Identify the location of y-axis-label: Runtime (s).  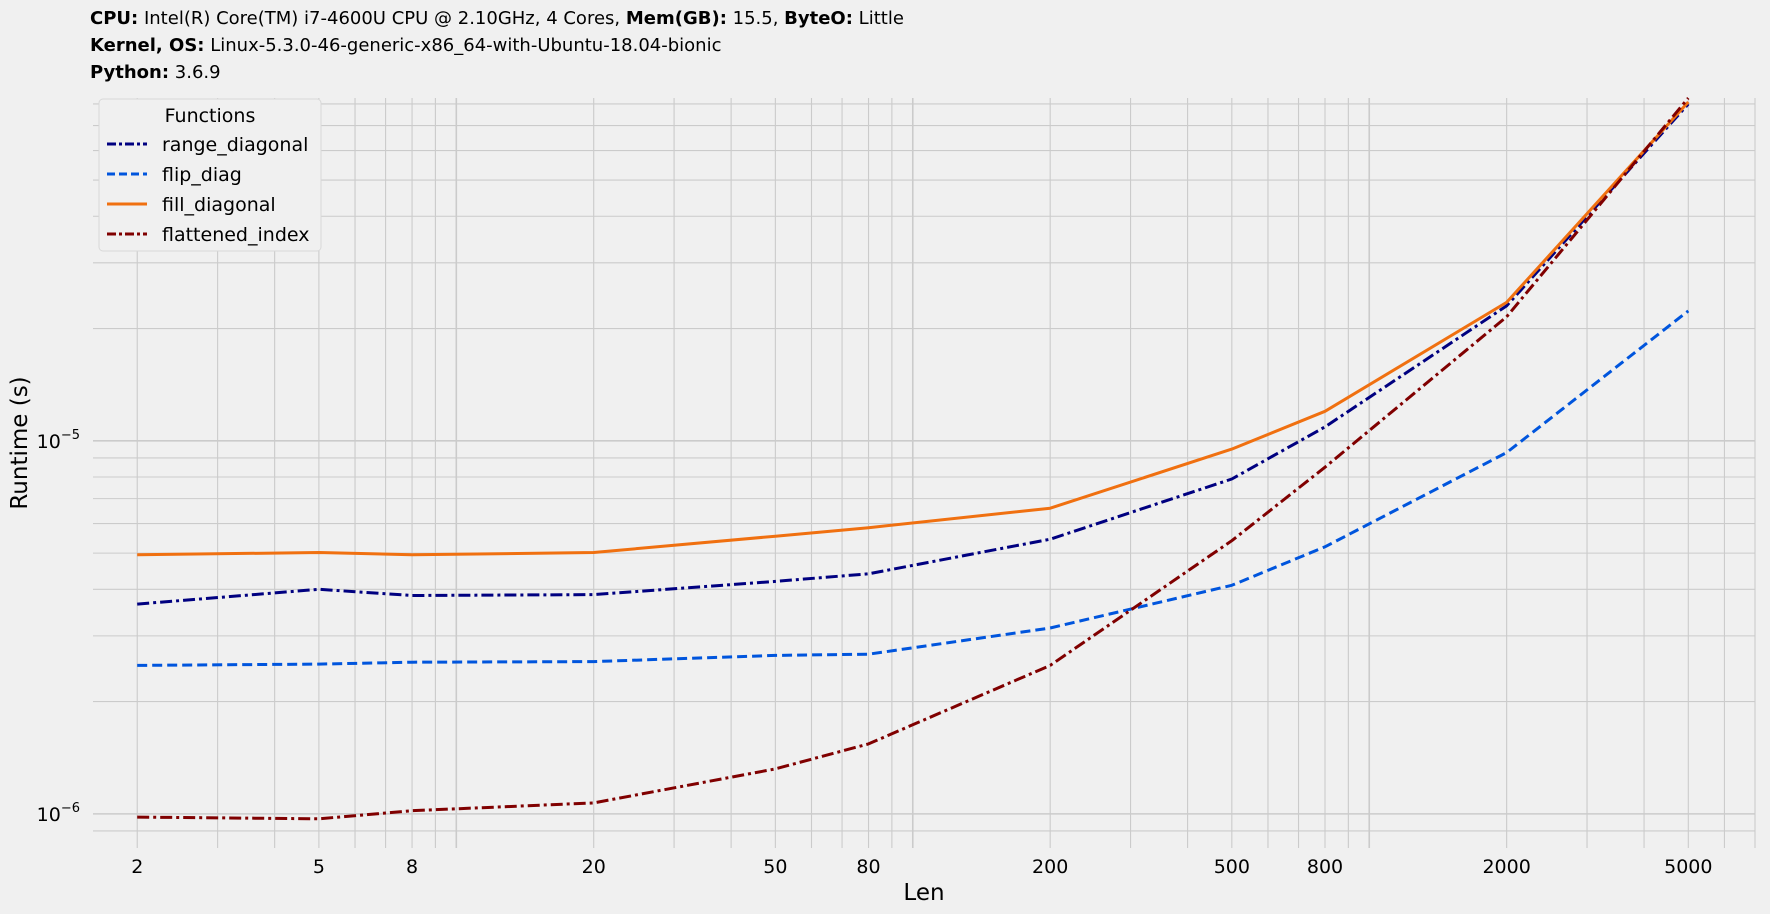
(20, 442).